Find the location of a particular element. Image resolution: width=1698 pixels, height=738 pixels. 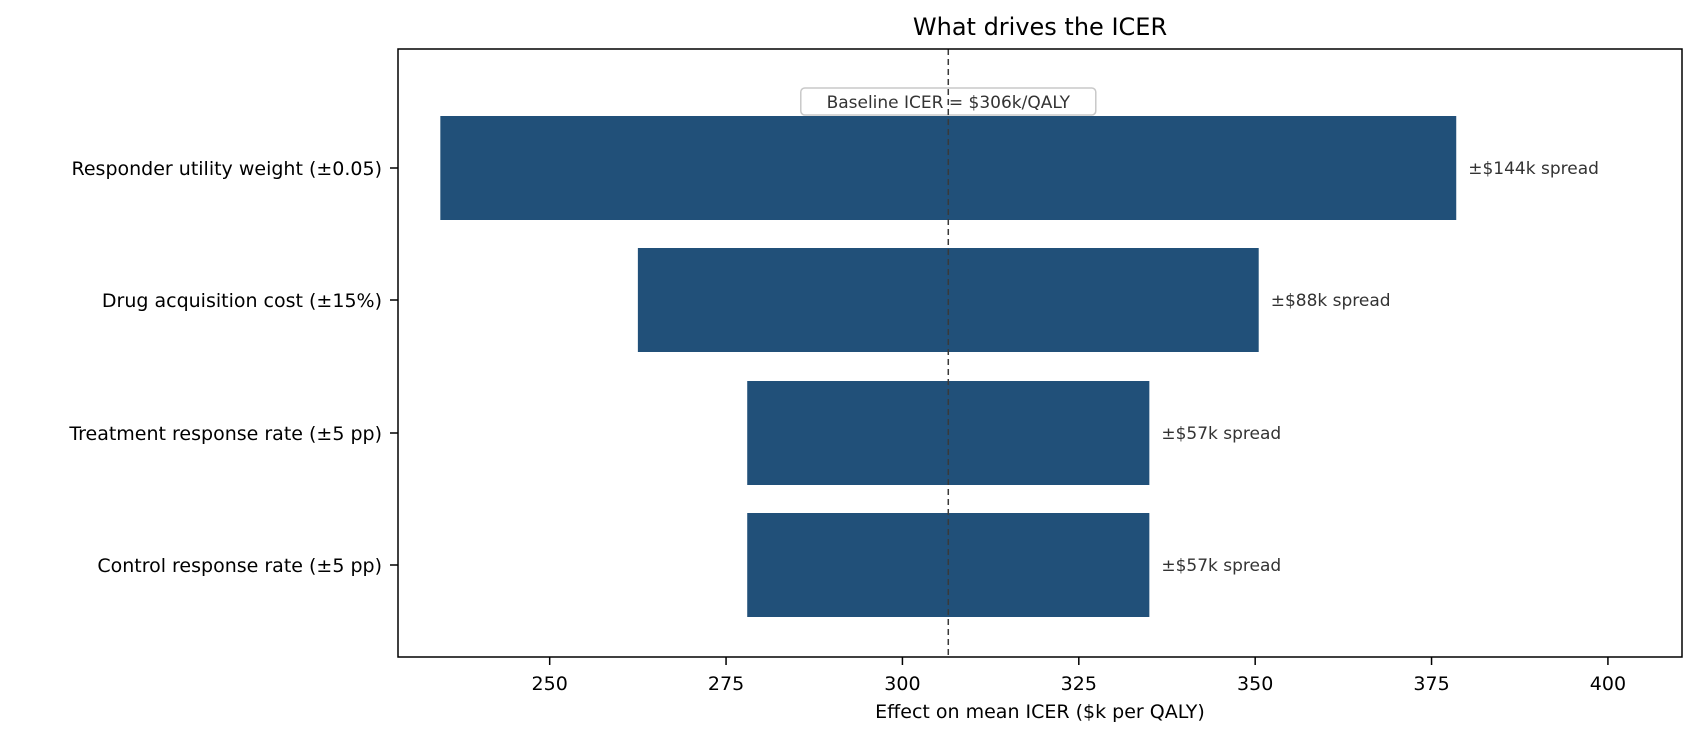

baseline-layer: Baseline ICER = $306k/QALY is located at coordinates (948, 353).